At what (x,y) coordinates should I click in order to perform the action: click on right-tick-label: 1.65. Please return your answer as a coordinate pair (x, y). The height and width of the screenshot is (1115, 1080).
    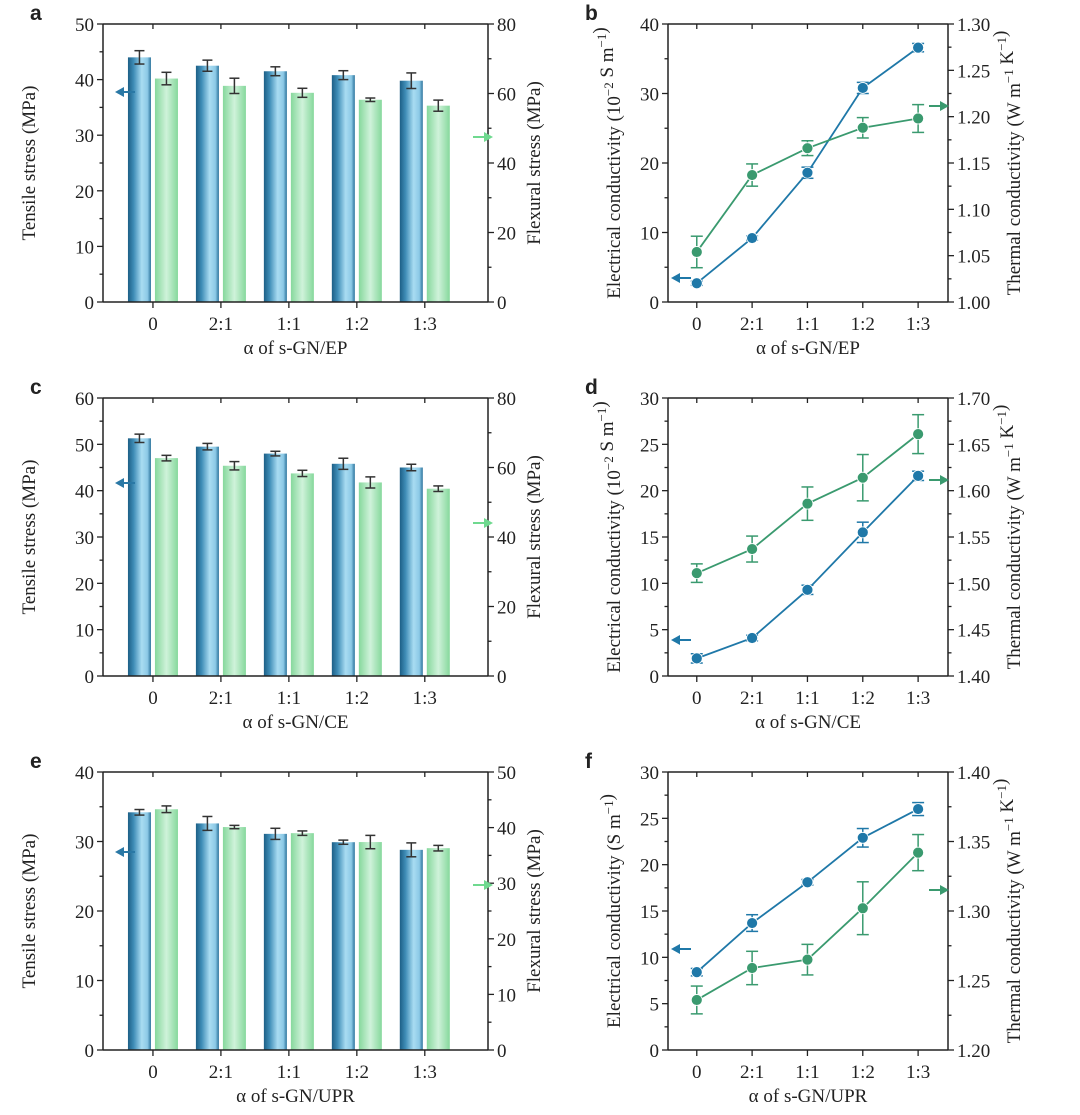
    Looking at the image, I should click on (973, 445).